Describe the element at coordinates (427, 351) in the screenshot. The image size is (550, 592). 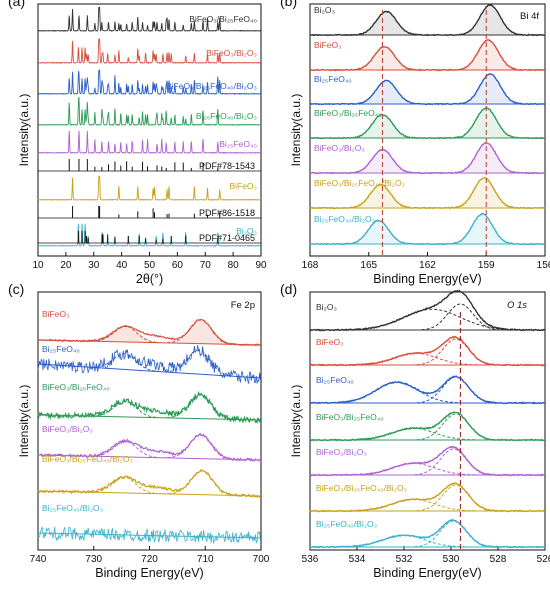
I see `xps-line-BiFeO3` at that location.